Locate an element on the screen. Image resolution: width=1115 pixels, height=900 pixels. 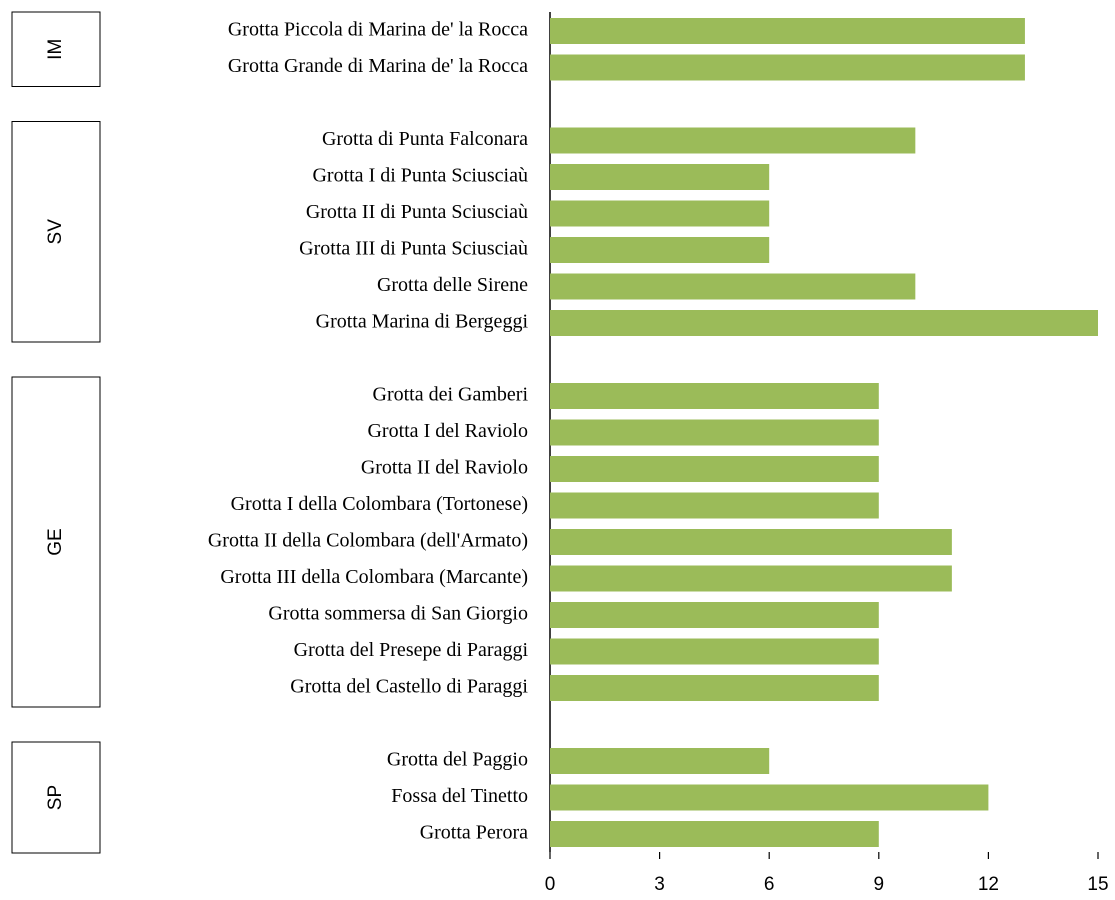
group-label: IM is located at coordinates (55, 49).